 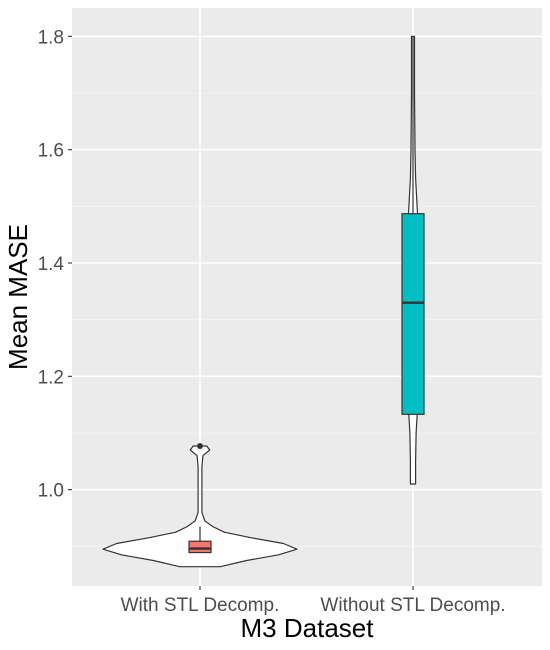 I want to click on y-tick-label: 1.6, so click(x=51, y=151).